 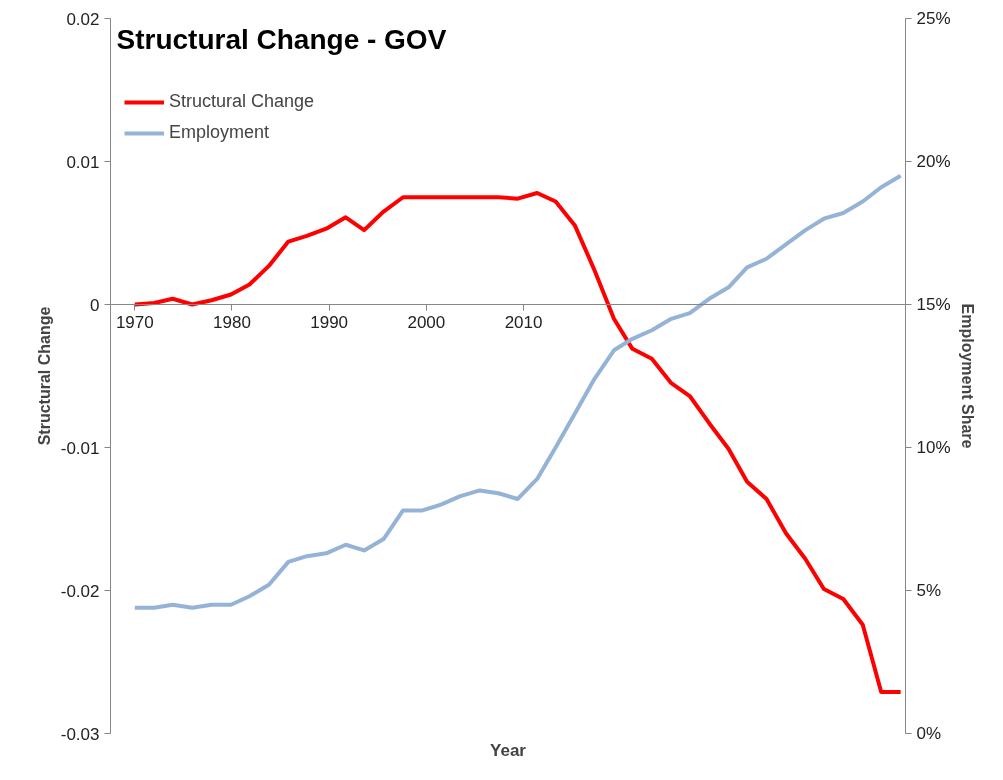 What do you see at coordinates (242, 101) in the screenshot?
I see `legend-label: Structural Change` at bounding box center [242, 101].